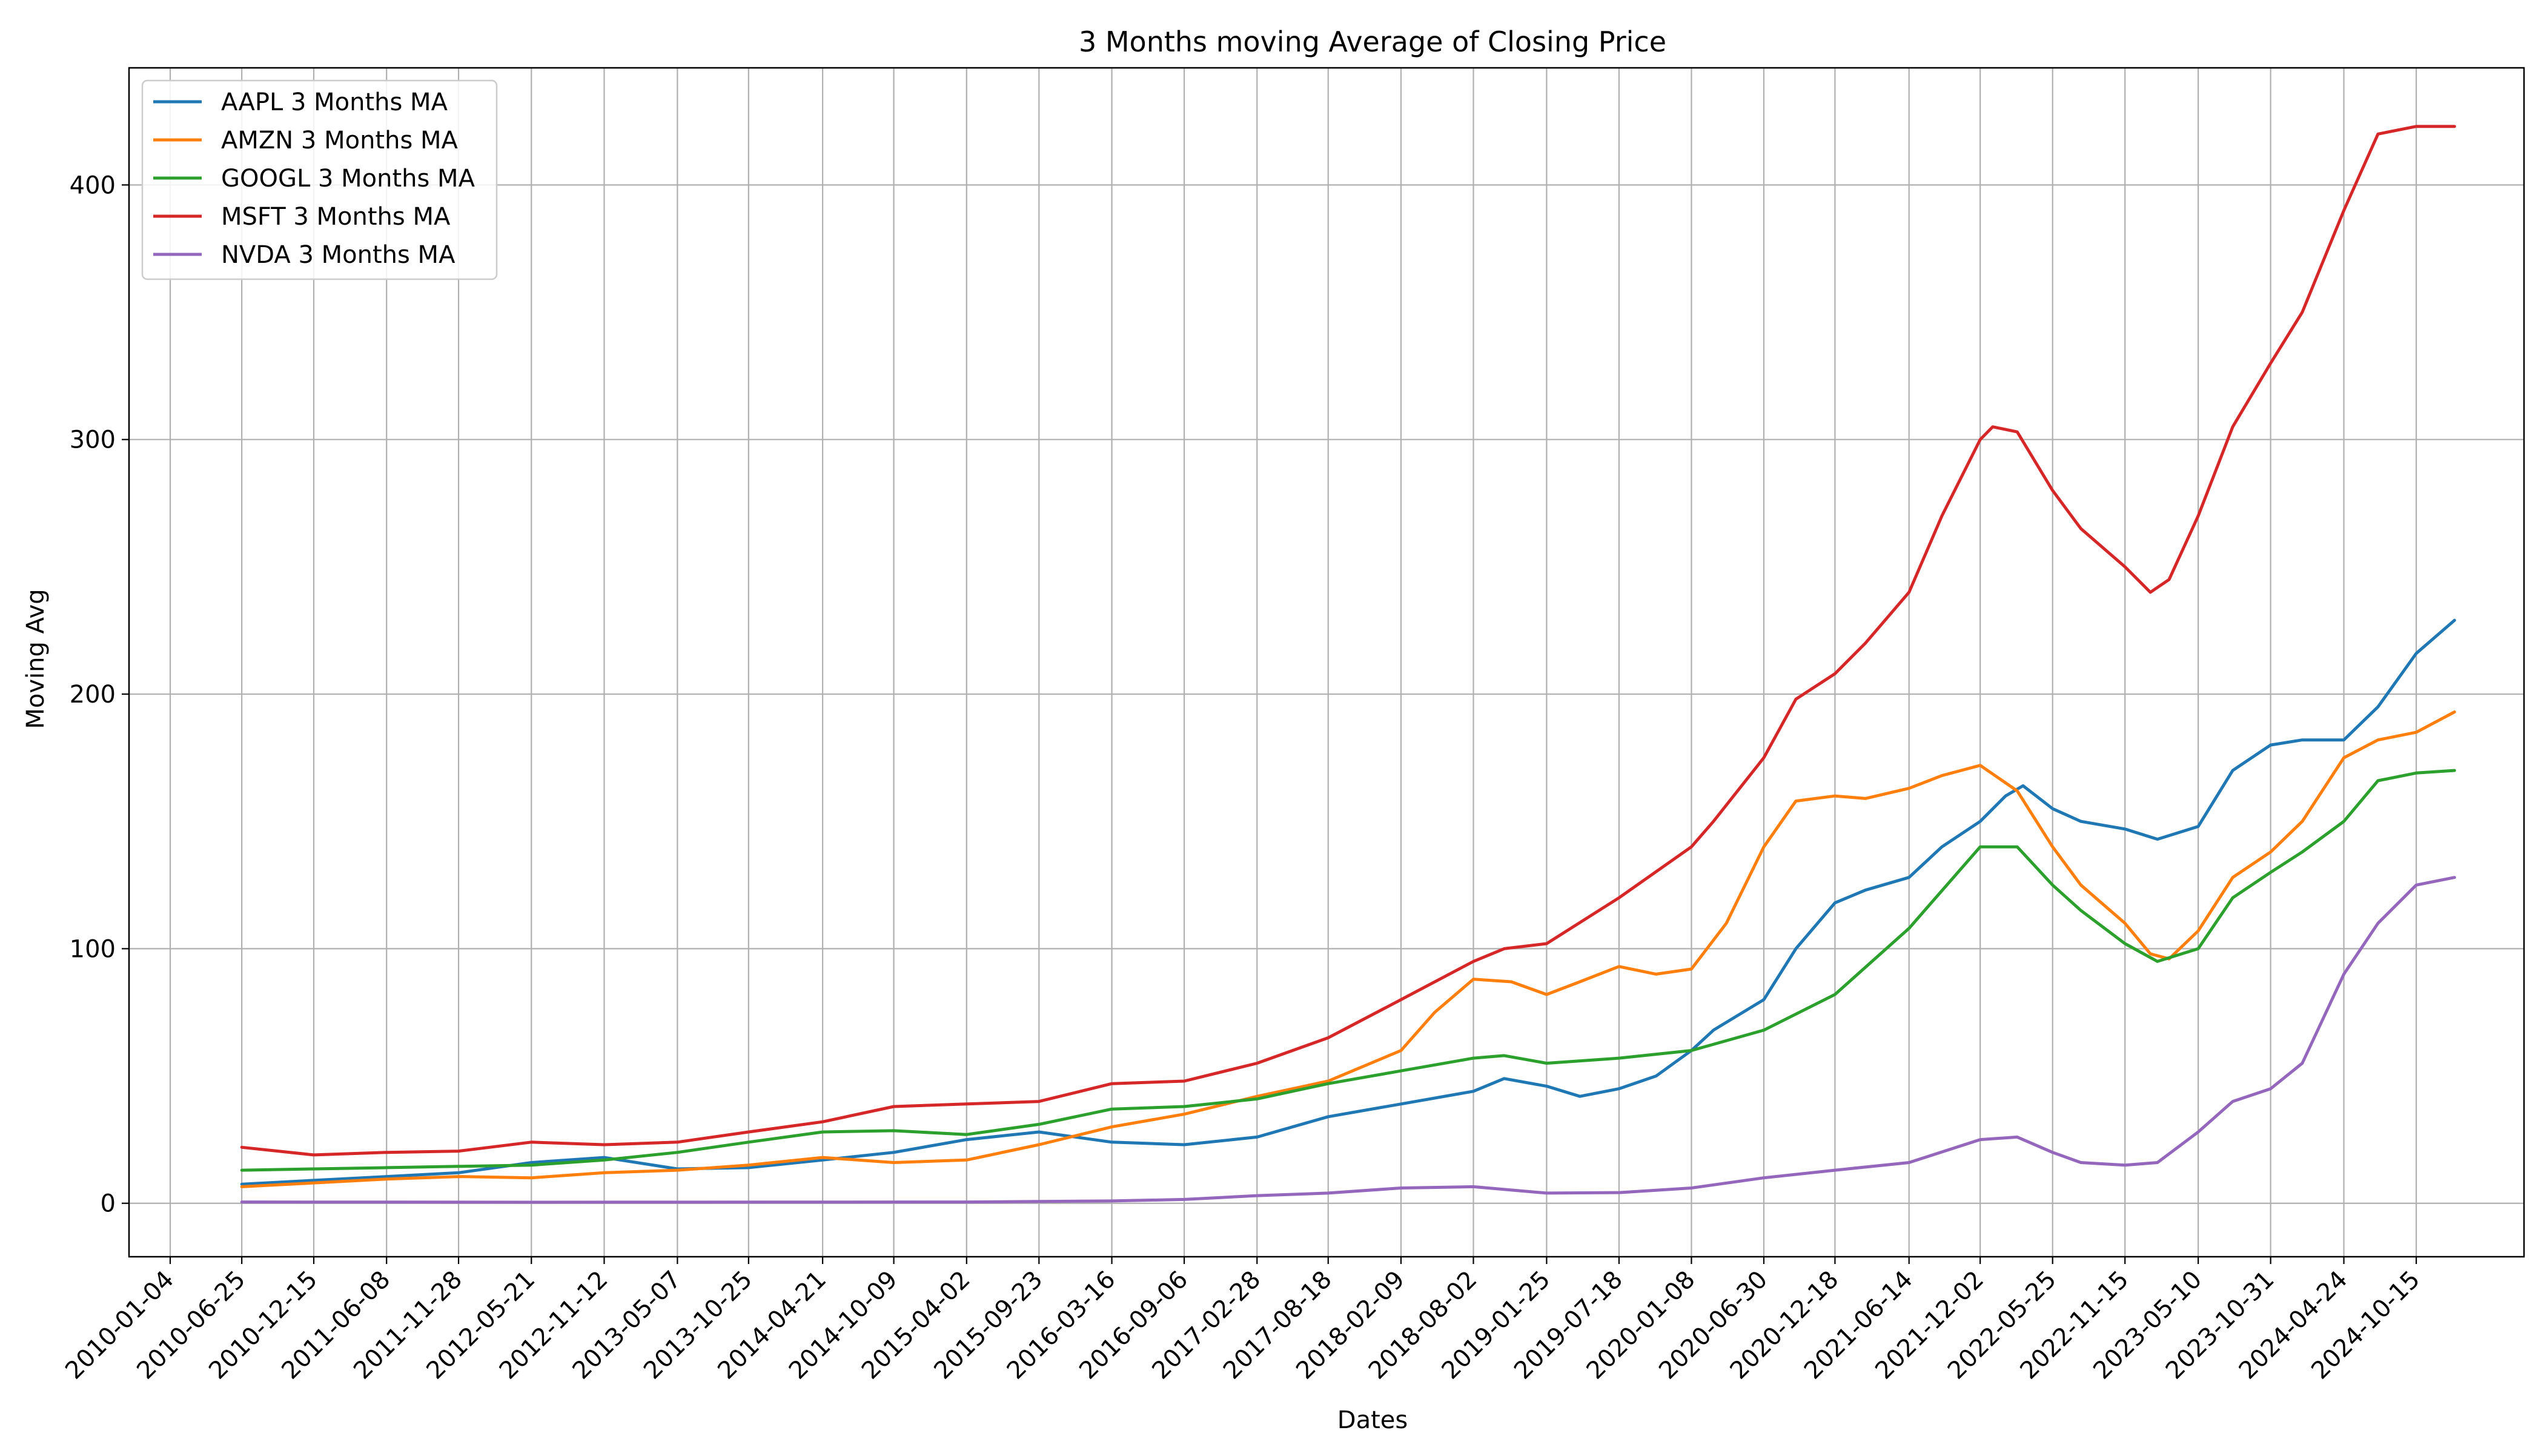 The width and height of the screenshot is (2544, 1456). Describe the element at coordinates (340, 140) in the screenshot. I see `legend-label: AMZN 3 Months MA` at that location.